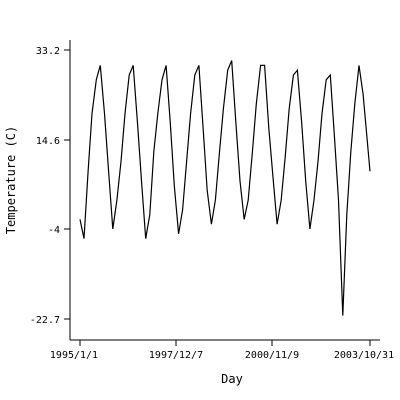  I want to click on x-tick-label: 1995/1/1, so click(74, 355).